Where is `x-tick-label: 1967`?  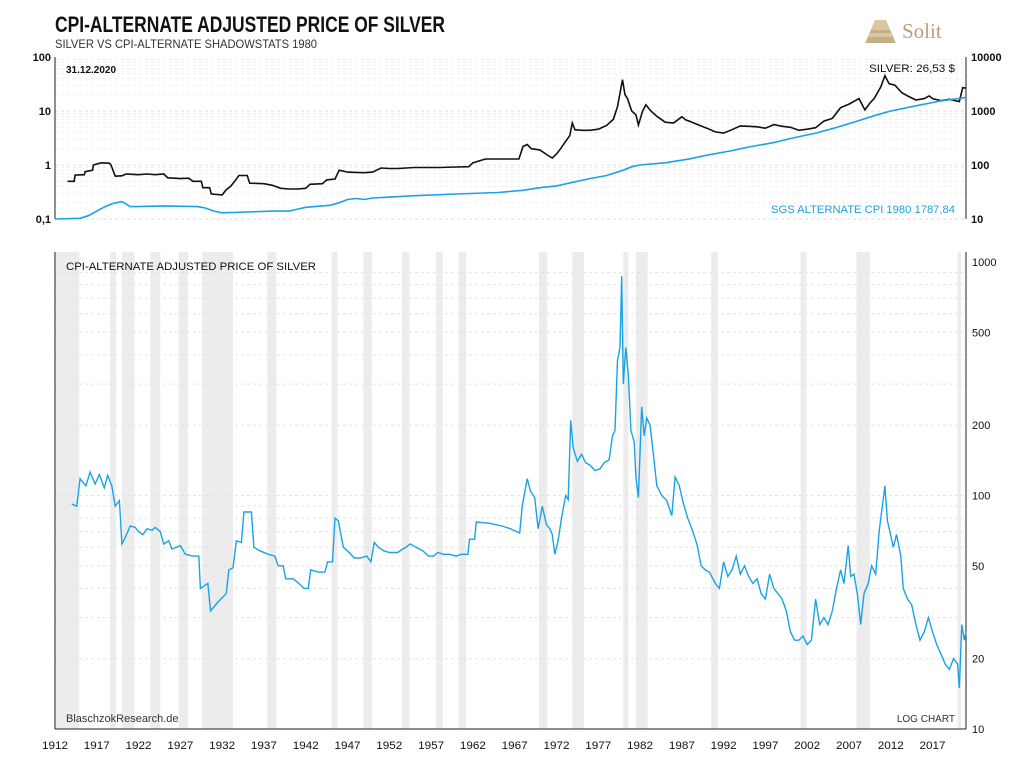
x-tick-label: 1967 is located at coordinates (515, 746).